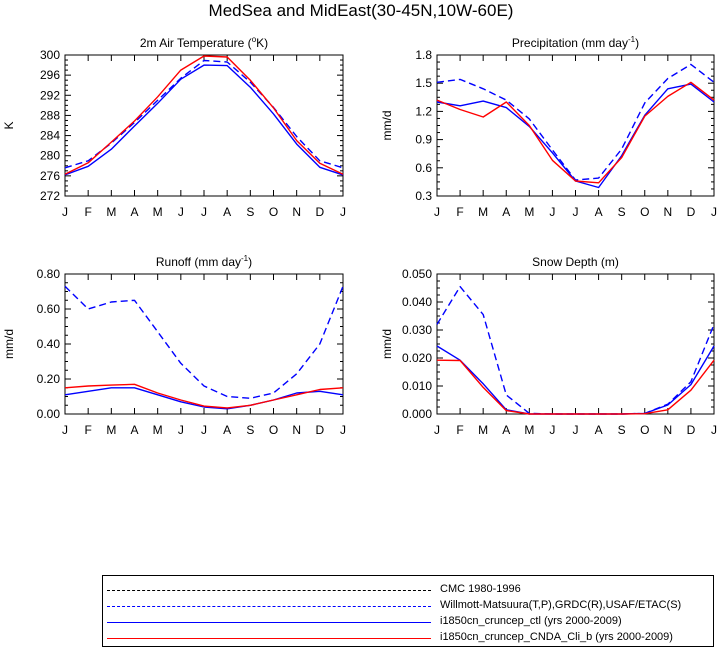 The image size is (722, 651). Describe the element at coordinates (423, 55) in the screenshot. I see `y-tick-label: 1.8` at that location.